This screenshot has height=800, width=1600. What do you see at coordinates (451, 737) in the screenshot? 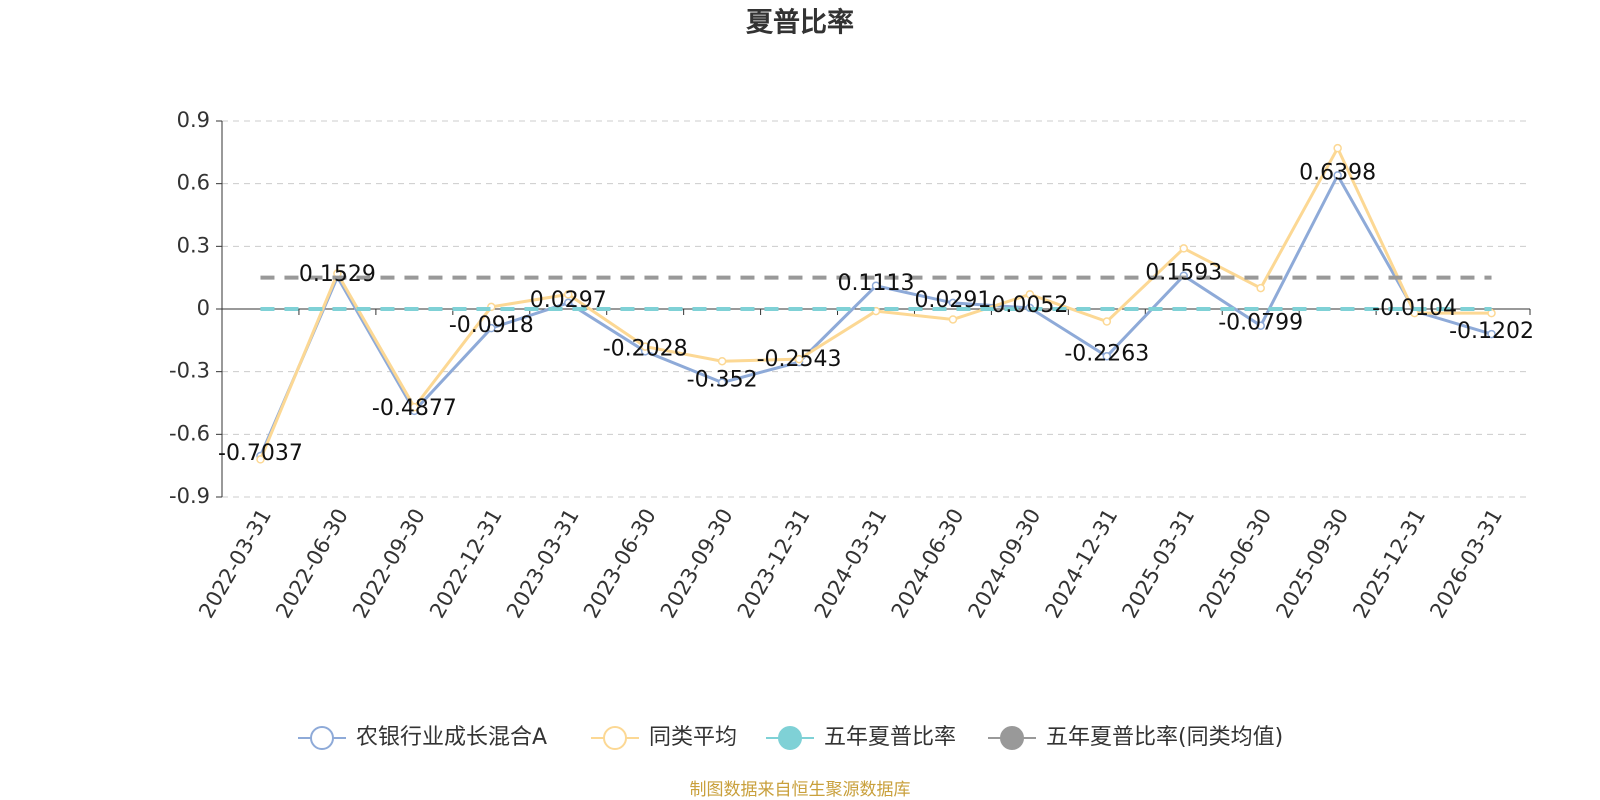
I see `legend-label: 农银行业成长混合A` at bounding box center [451, 737].